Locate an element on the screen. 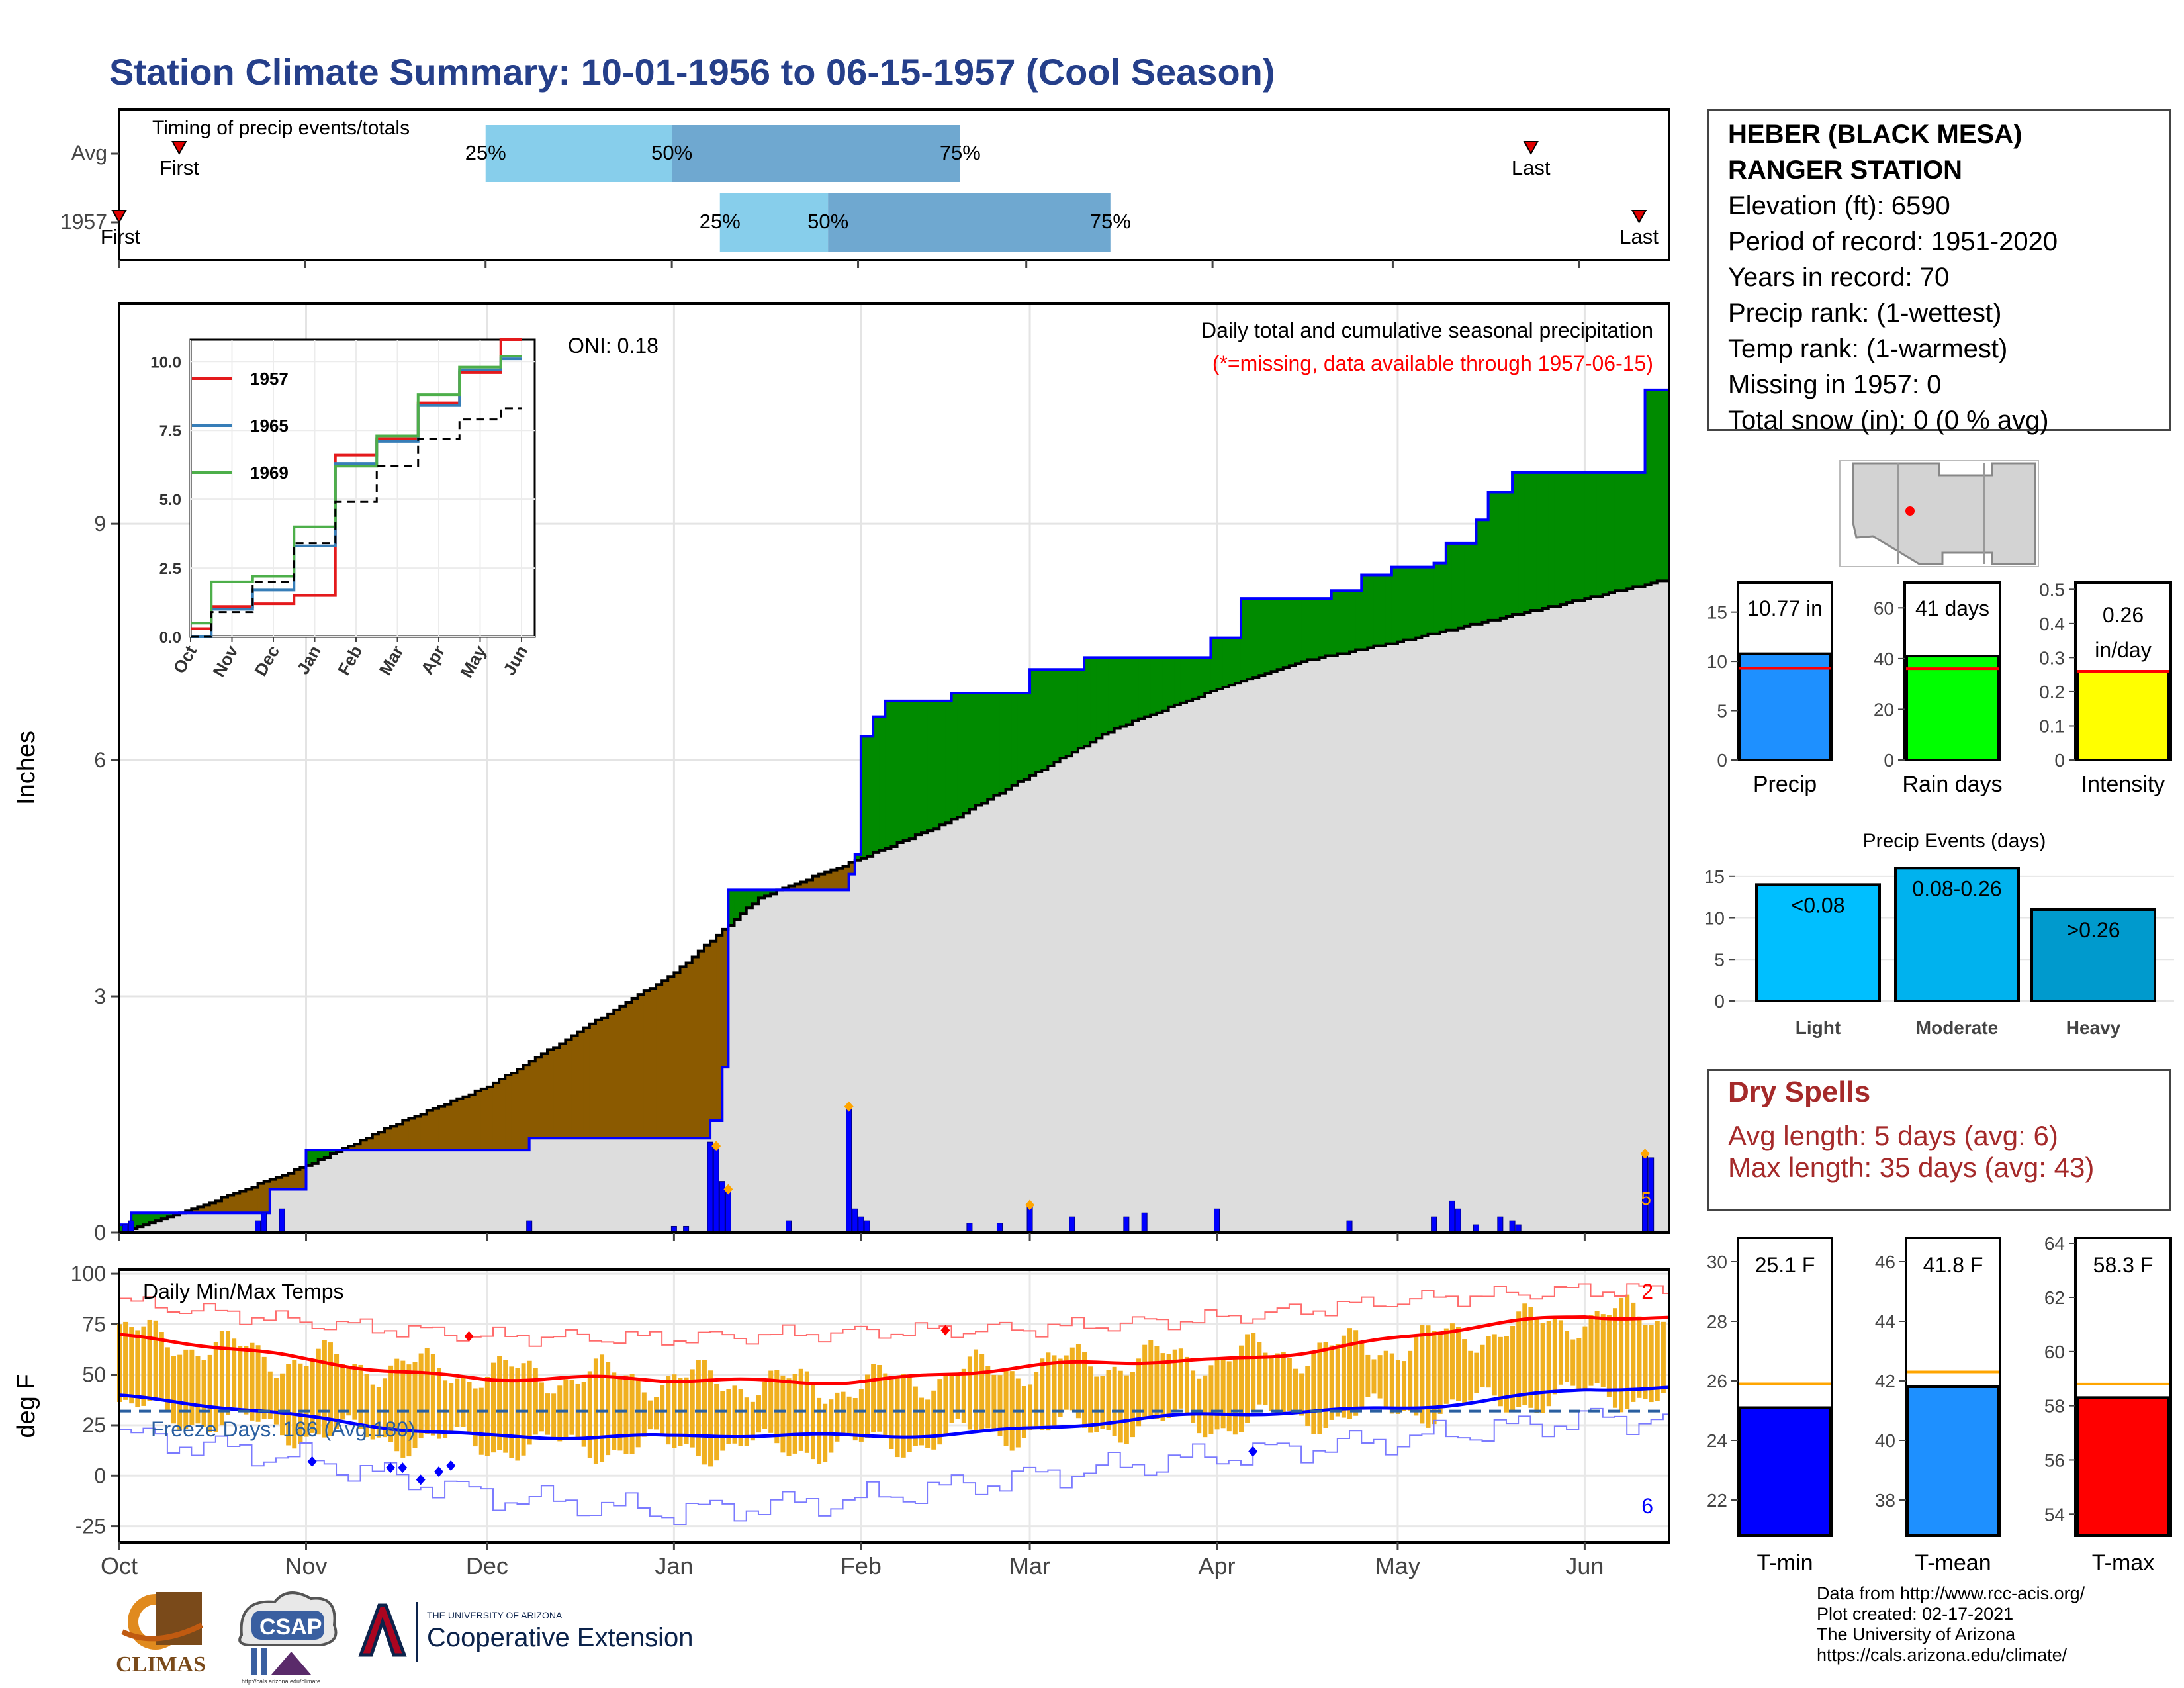 Image resolution: width=2184 pixels, height=1688 pixels. stat-bar is located at coordinates (1785, 706).